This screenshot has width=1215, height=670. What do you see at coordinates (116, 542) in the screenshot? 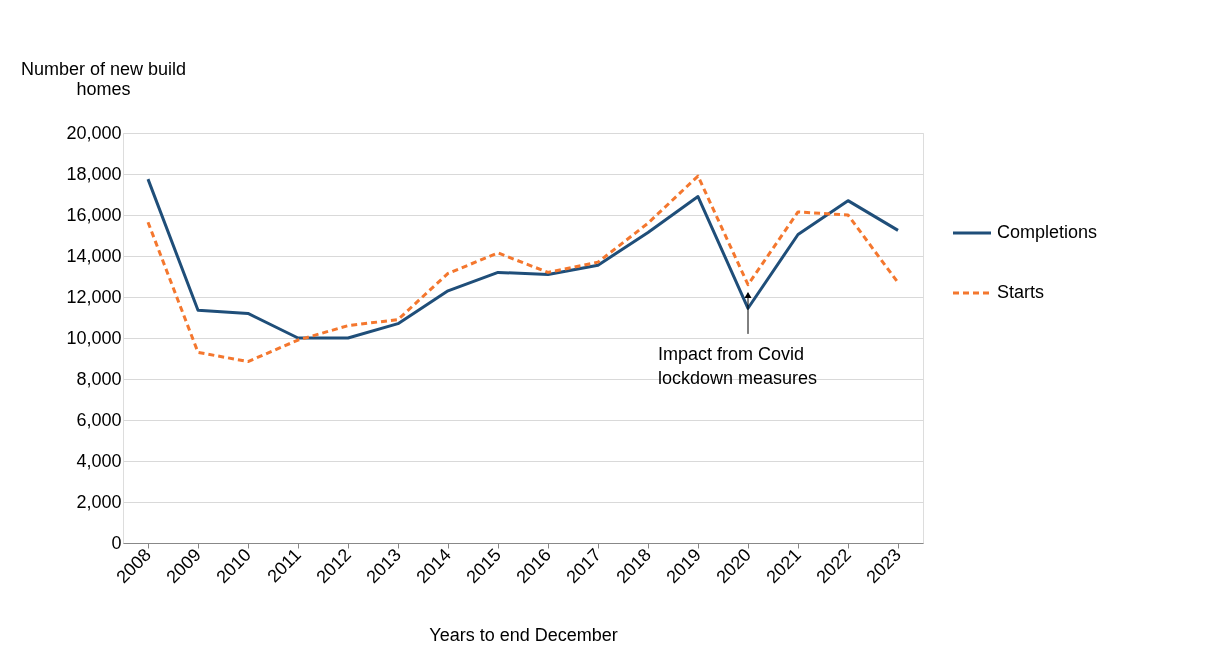
I see `y-tick-label: 0` at bounding box center [116, 542].